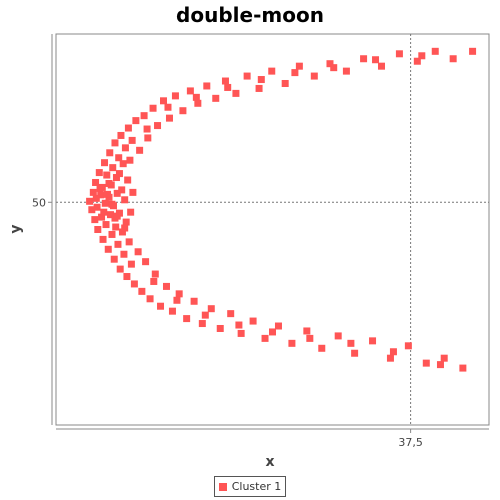 This screenshot has height=500, width=500. I want to click on legend: Cluster 1, so click(250, 486).